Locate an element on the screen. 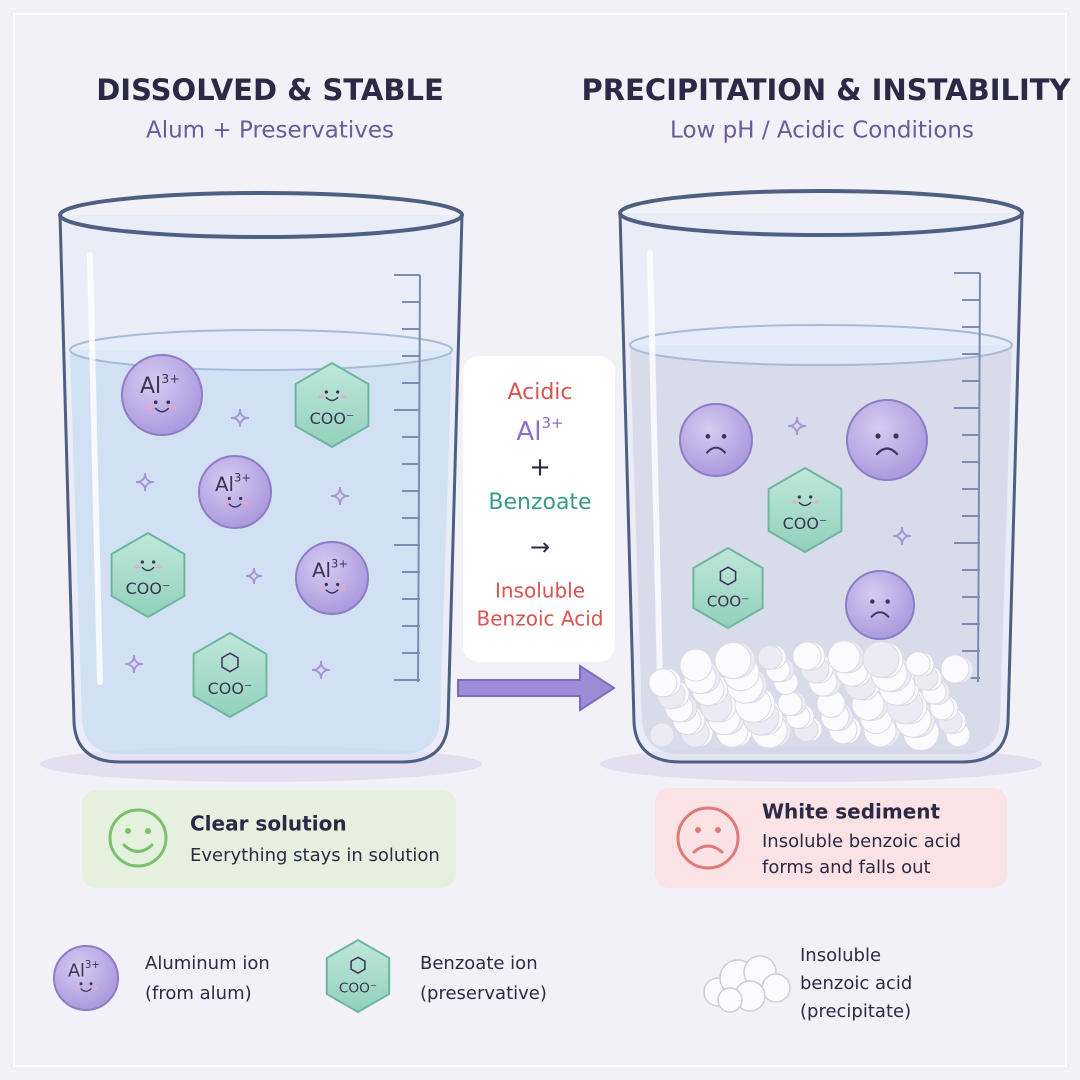 This screenshot has height=1080, width=1080. reaction-condition: Acidic is located at coordinates (539, 392).